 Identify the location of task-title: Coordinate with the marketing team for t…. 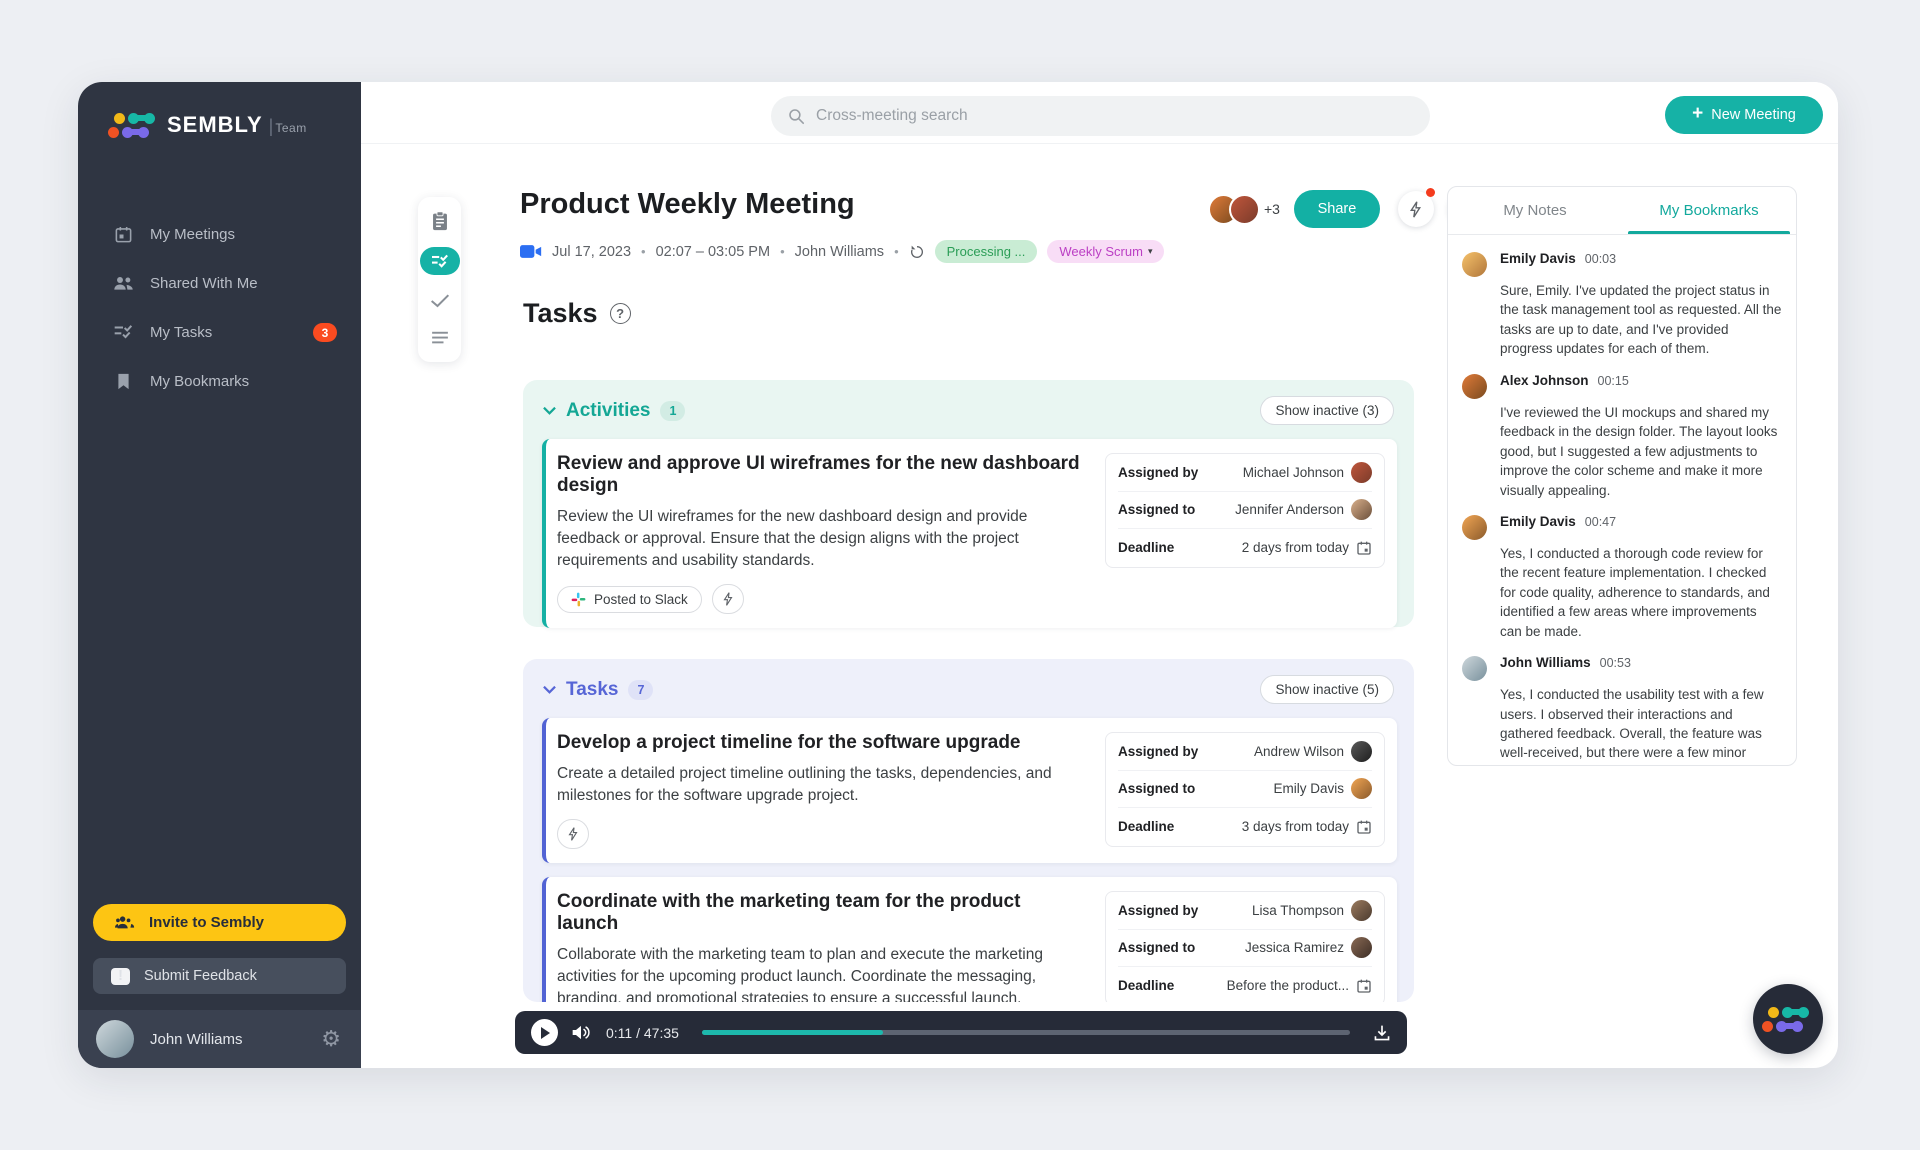
(789, 912).